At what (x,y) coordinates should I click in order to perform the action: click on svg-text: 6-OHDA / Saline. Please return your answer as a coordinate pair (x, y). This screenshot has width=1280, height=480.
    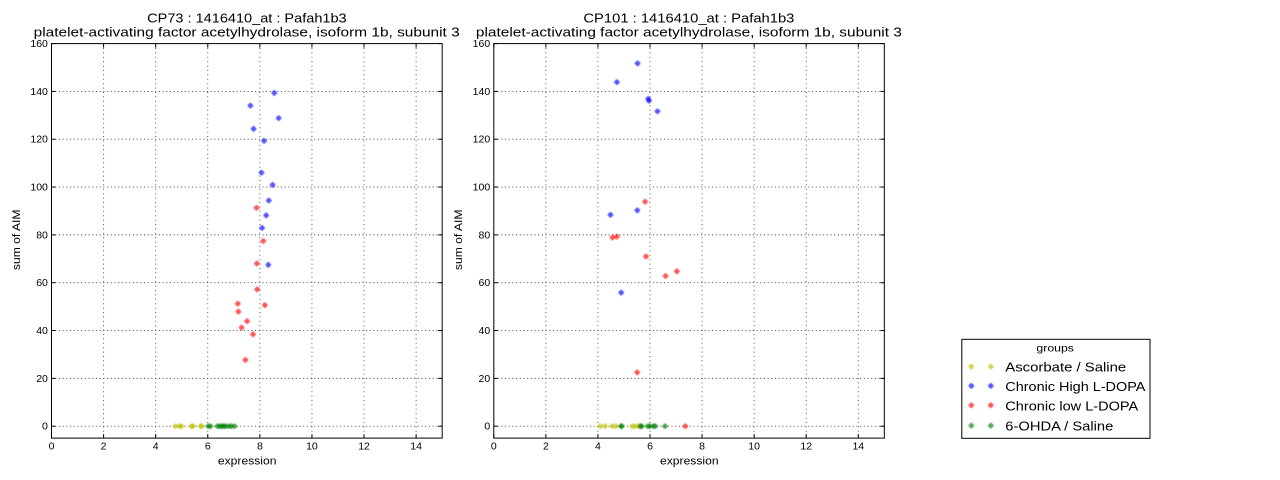
    Looking at the image, I should click on (1059, 427).